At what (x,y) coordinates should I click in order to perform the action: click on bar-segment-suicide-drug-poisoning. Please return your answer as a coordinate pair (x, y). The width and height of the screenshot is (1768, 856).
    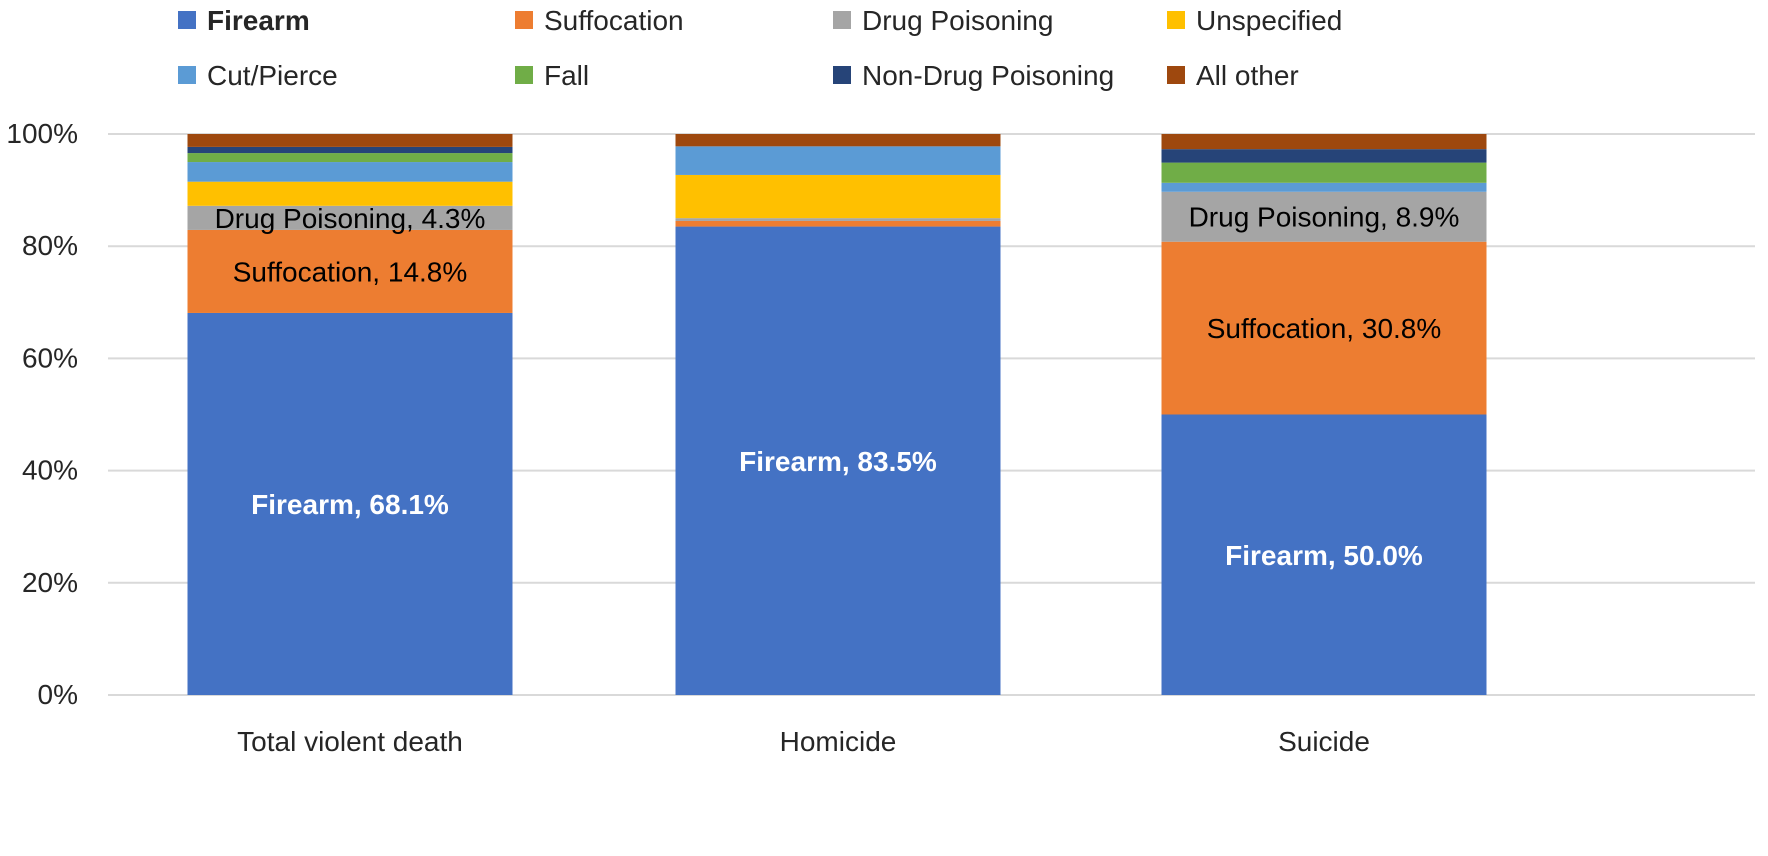
    Looking at the image, I should click on (1324, 216).